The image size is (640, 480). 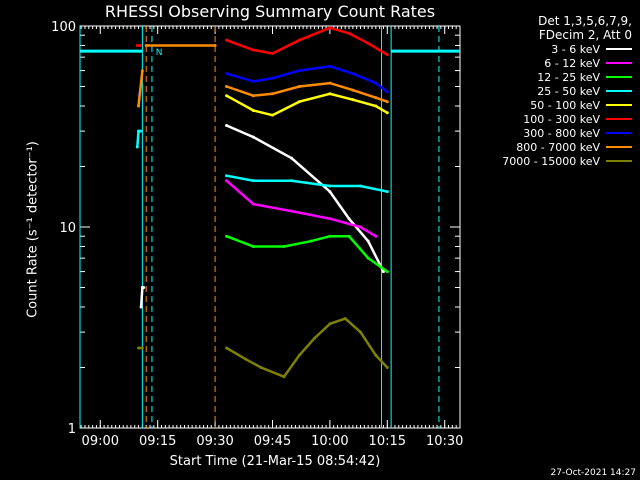 What do you see at coordinates (552, 91) in the screenshot?
I see `legend-entry: 25 - 50 keV` at bounding box center [552, 91].